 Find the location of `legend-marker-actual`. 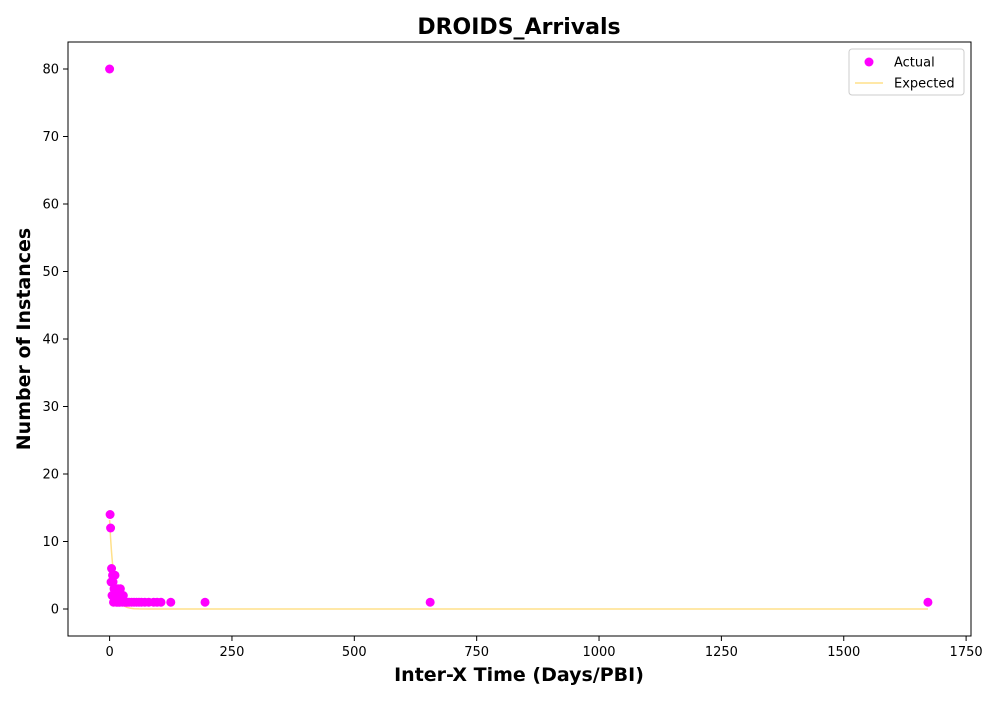

legend-marker-actual is located at coordinates (869, 62).